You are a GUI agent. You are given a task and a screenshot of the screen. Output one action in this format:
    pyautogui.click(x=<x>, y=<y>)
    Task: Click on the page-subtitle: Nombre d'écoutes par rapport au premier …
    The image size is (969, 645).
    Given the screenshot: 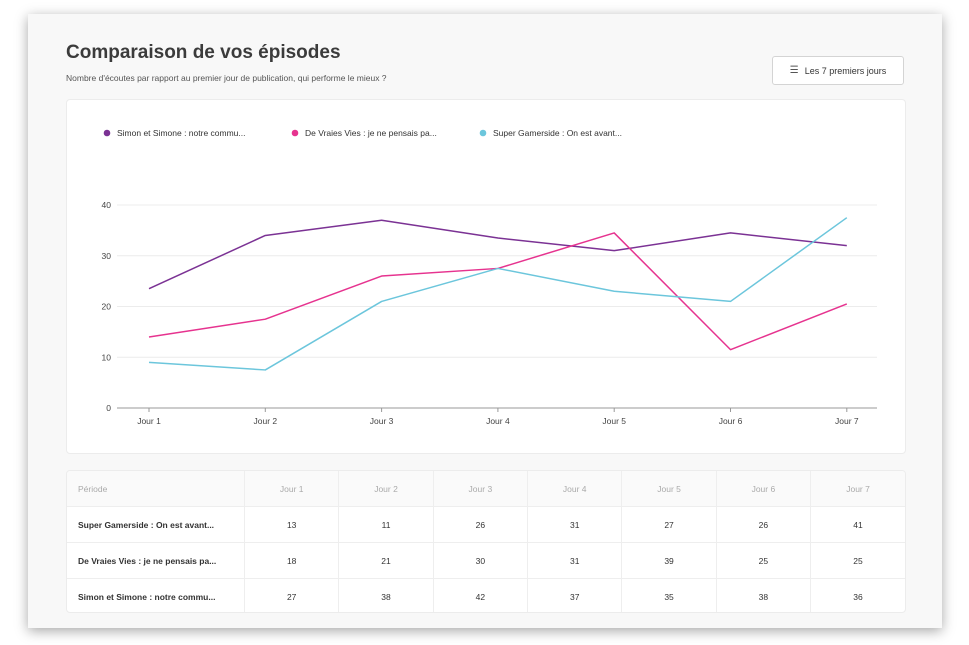 What is the action you would take?
    pyautogui.click(x=226, y=78)
    